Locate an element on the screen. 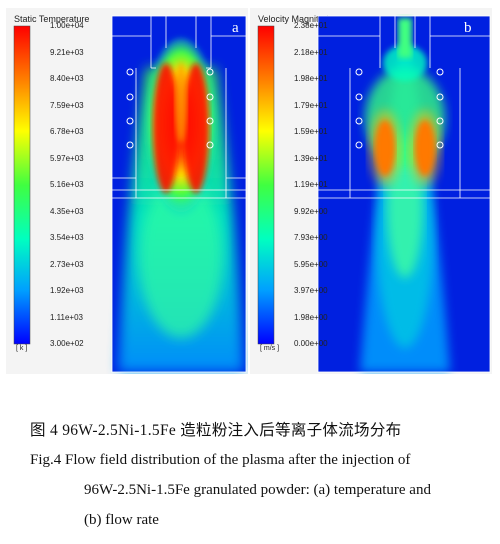 This screenshot has width=500, height=544. velocity-tick-label: 1.79e+01 is located at coordinates (311, 105).